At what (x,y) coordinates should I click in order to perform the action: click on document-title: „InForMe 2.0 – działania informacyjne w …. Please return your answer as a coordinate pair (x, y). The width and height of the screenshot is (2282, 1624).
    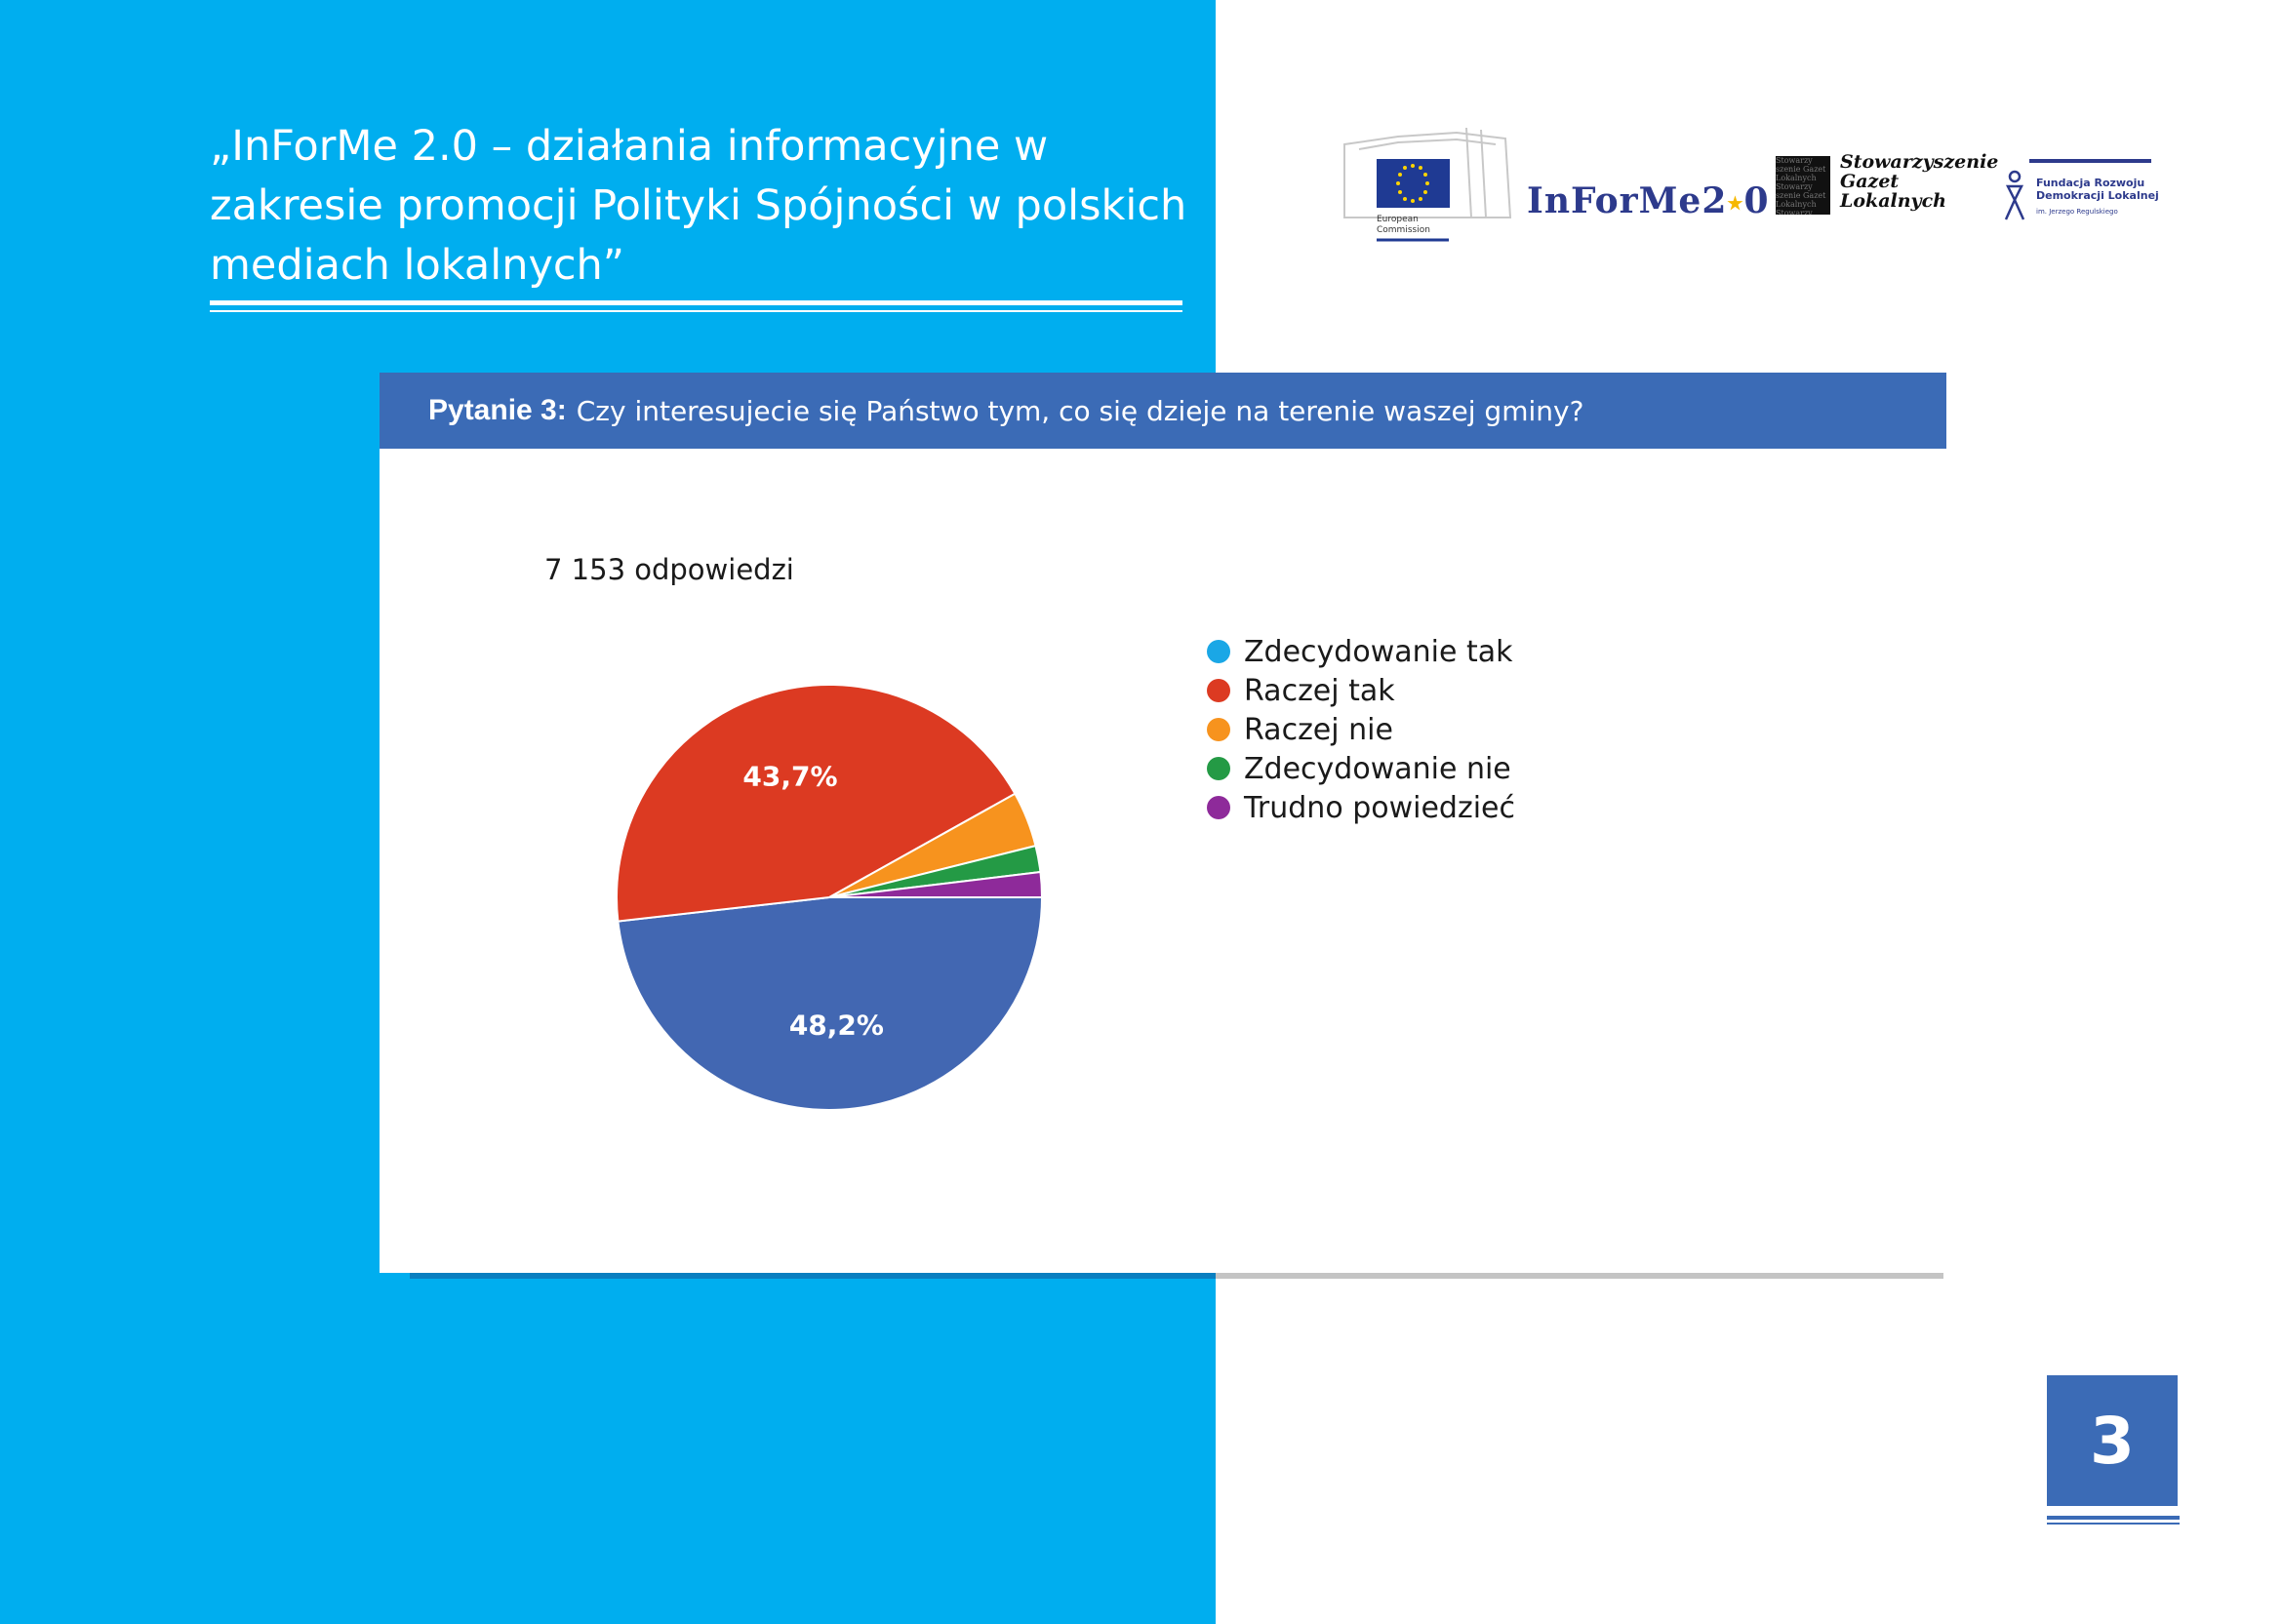
    Looking at the image, I should click on (698, 206).